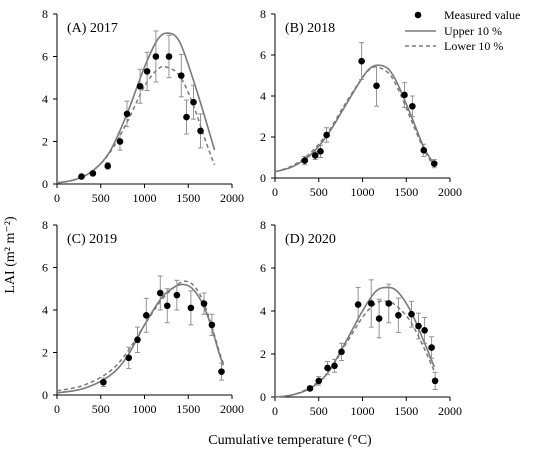 The width and height of the screenshot is (550, 457). I want to click on legend: Measured value Upper 10 % Lower 10 %, so click(462, 30).